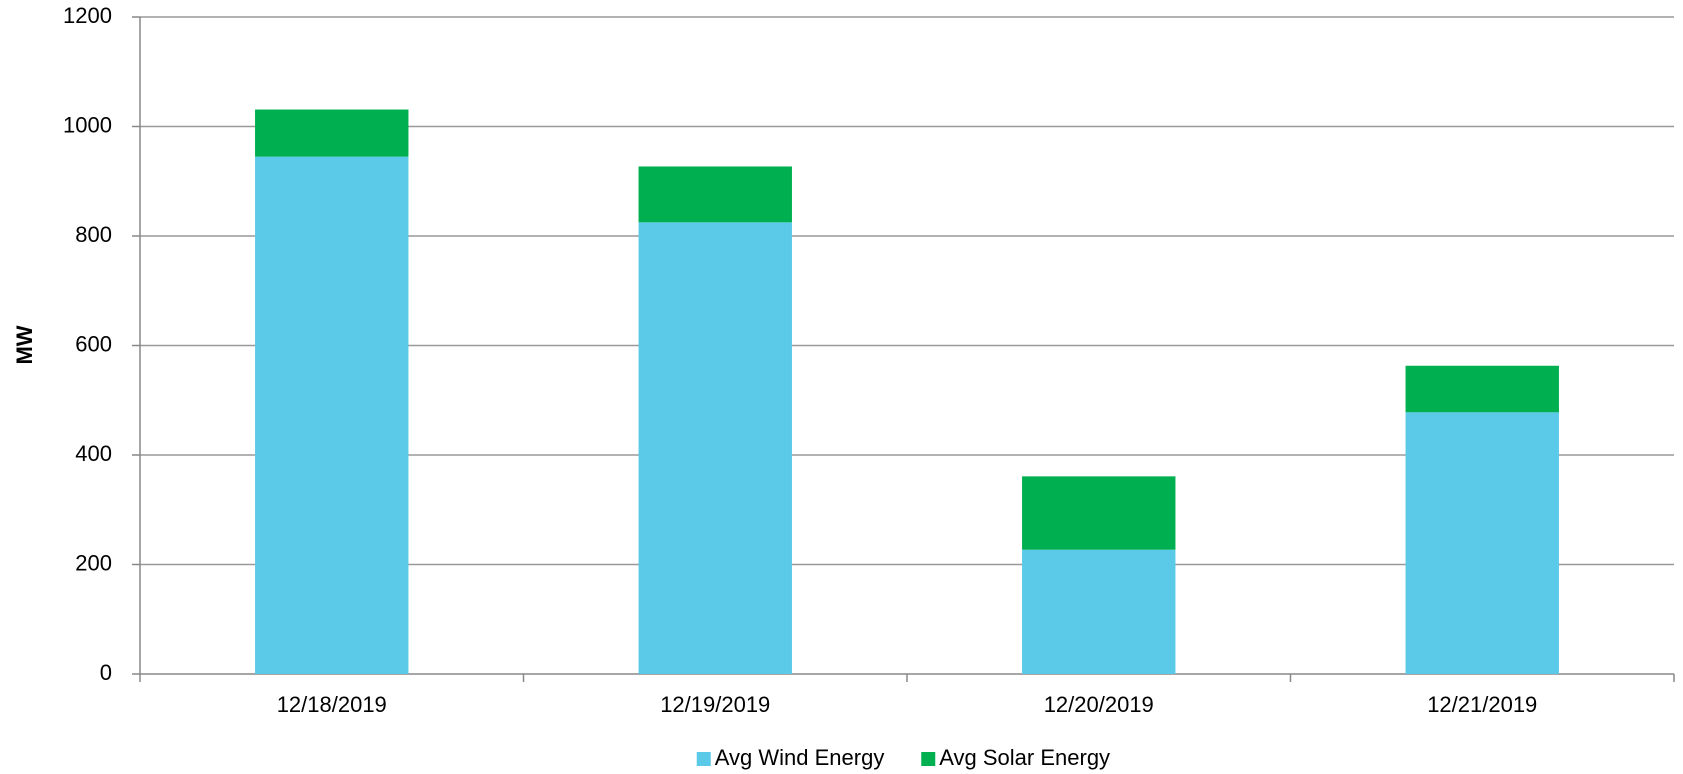 The width and height of the screenshot is (1683, 774). I want to click on y-tick-label: 200, so click(93, 562).